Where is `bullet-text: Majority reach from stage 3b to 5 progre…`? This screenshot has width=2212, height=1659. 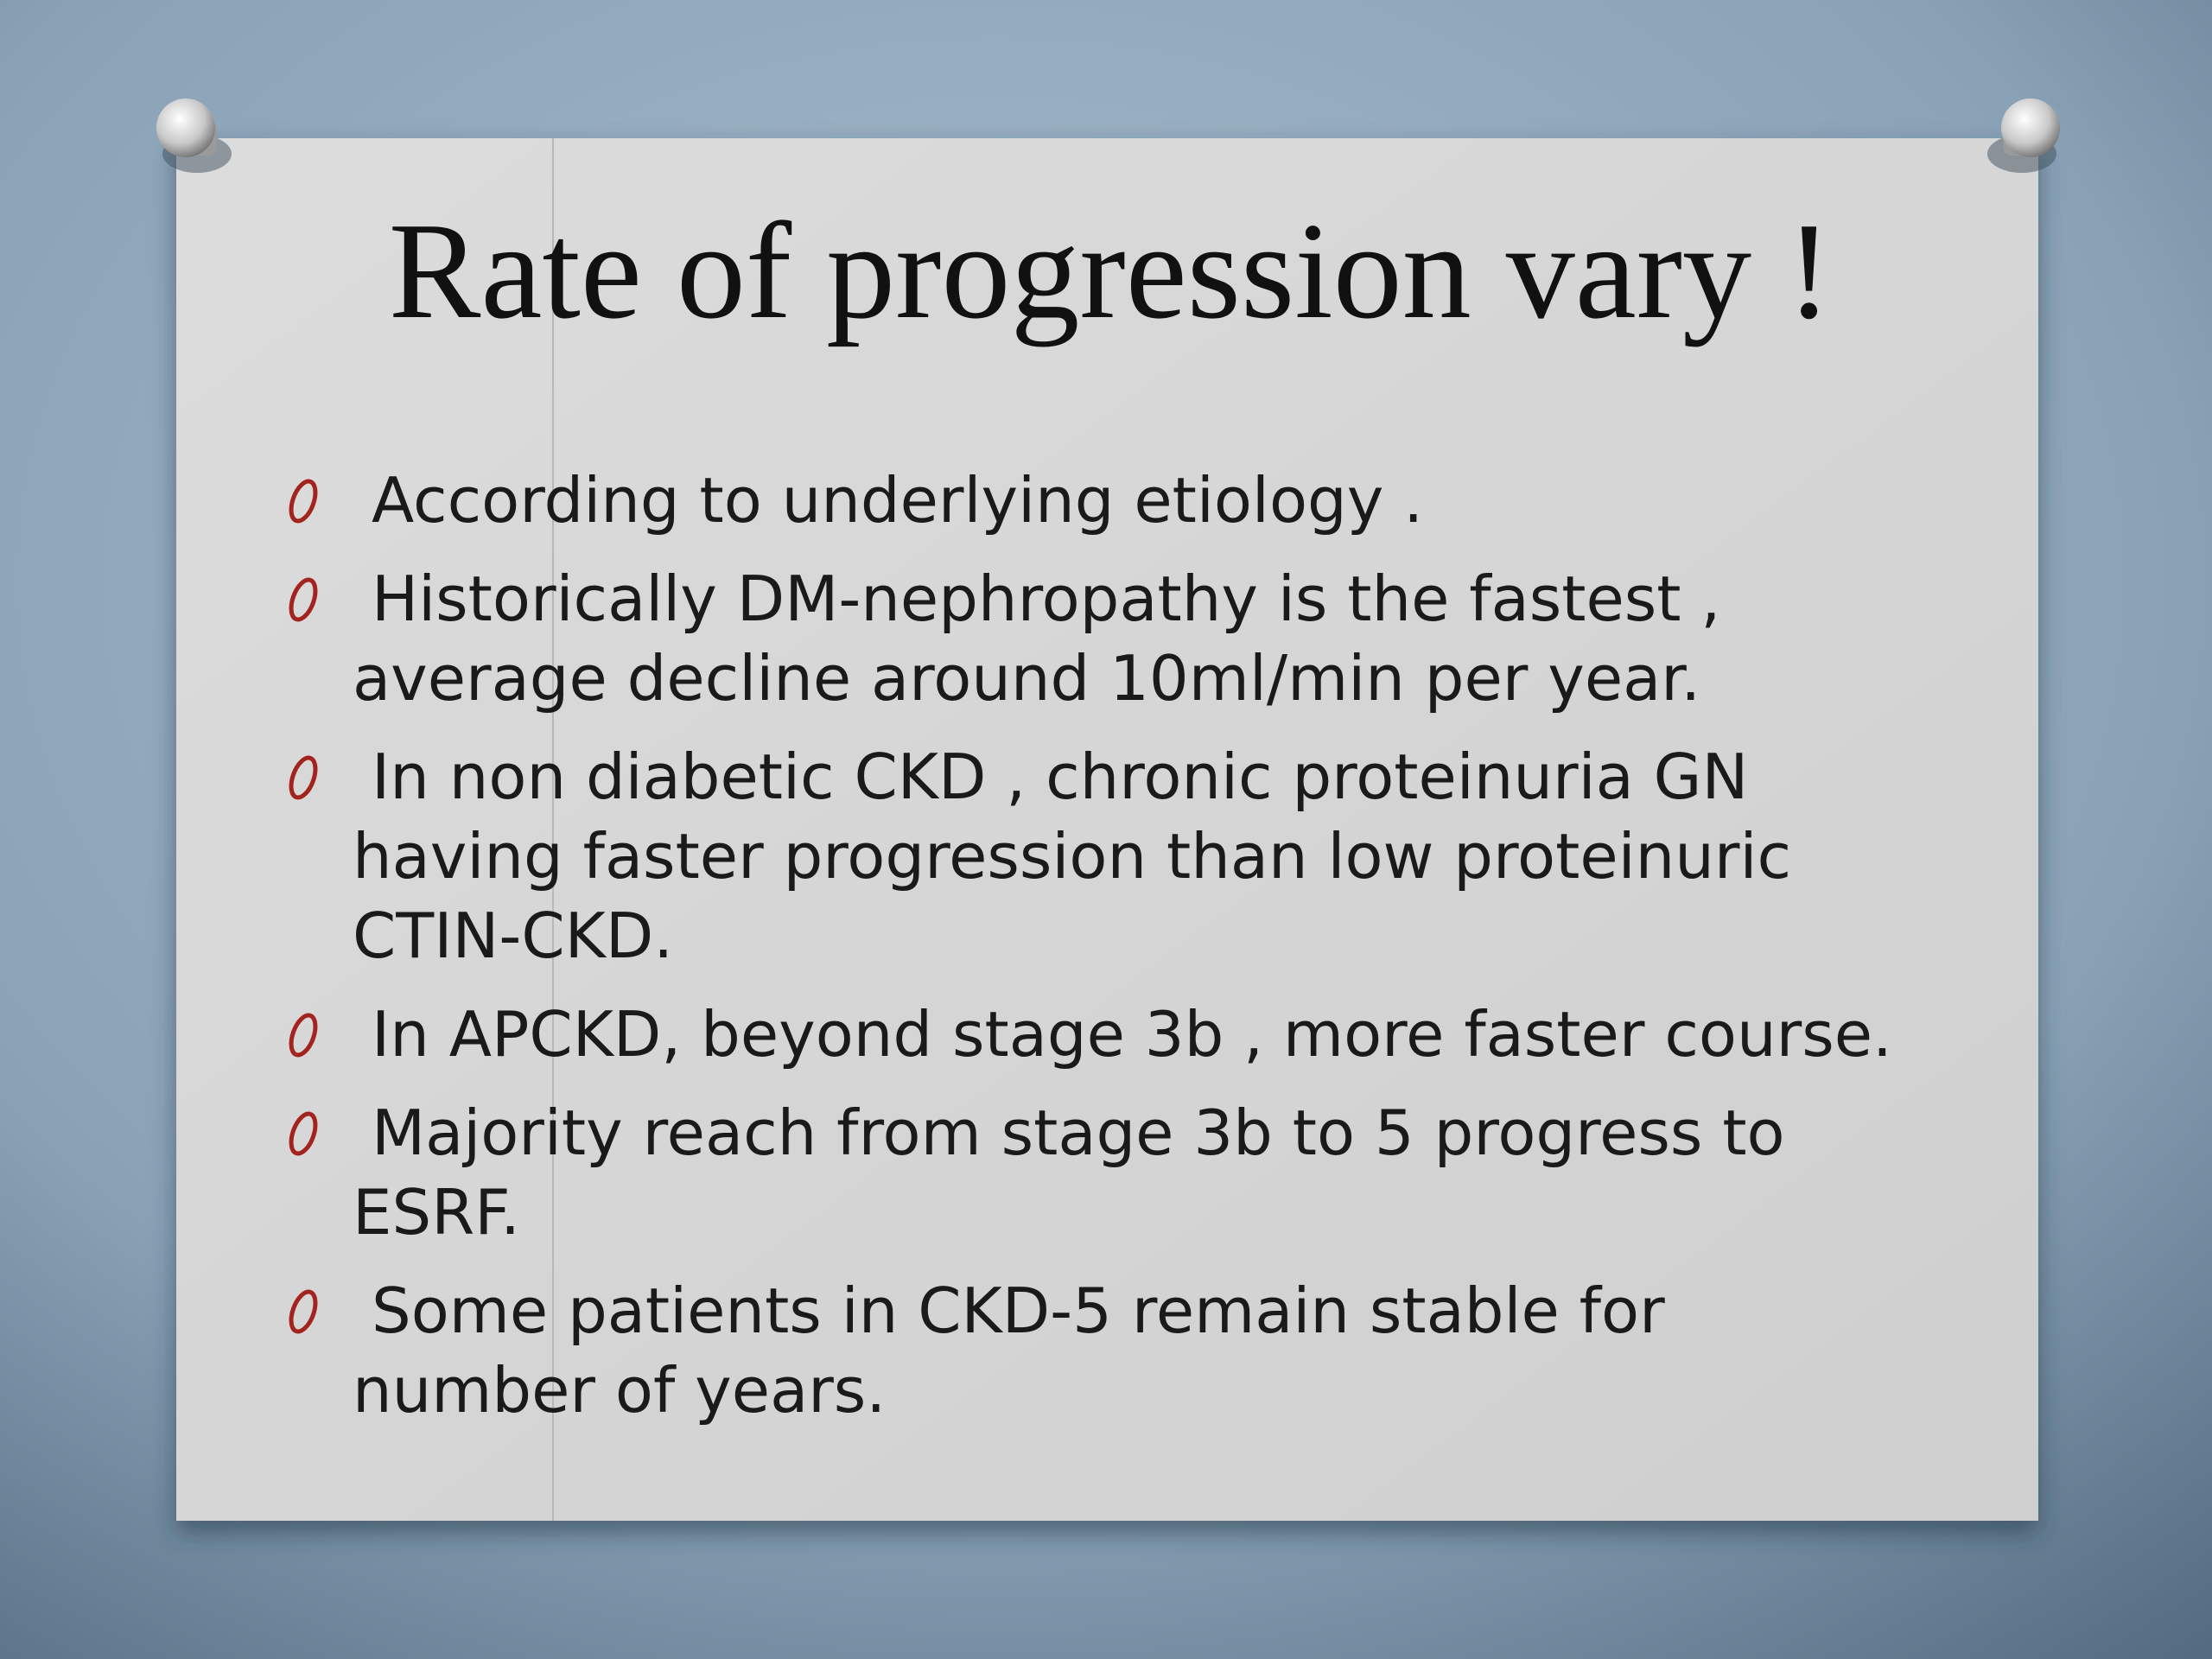
bullet-text: Majority reach from stage 3b to 5 progre… is located at coordinates (1078, 1132).